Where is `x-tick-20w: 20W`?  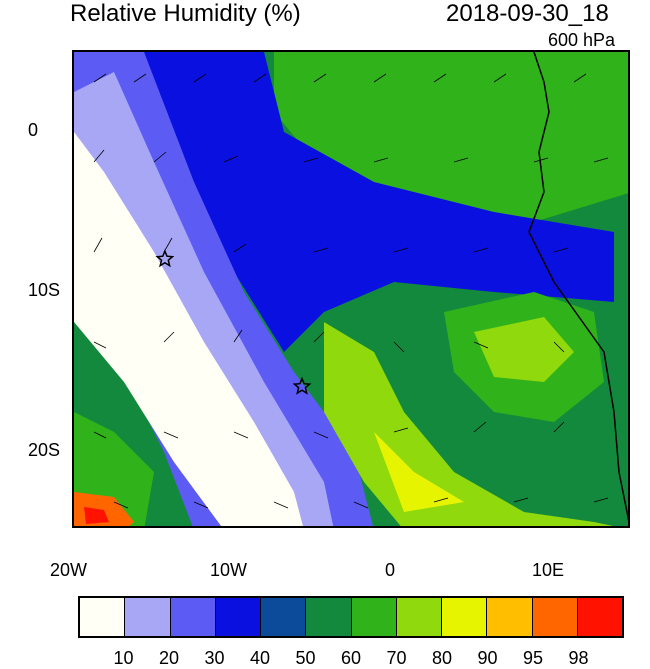 x-tick-20w: 20W is located at coordinates (69, 570).